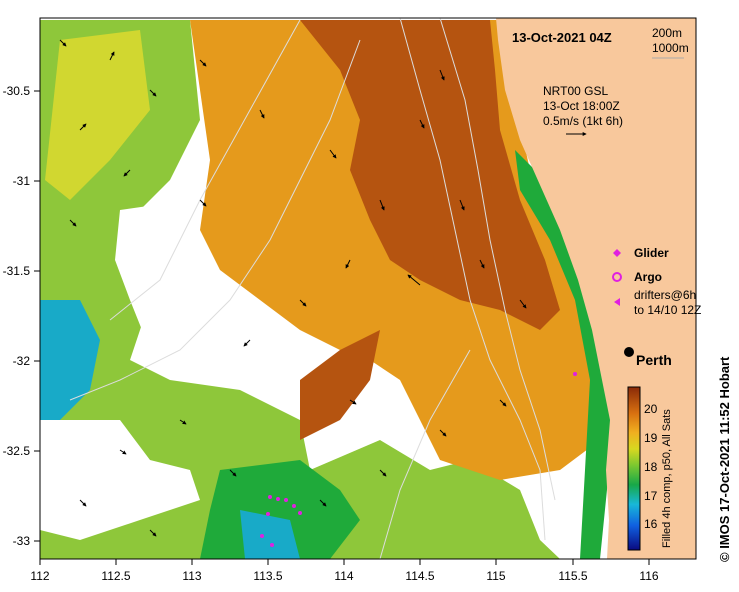  Describe the element at coordinates (267, 576) in the screenshot. I see `lon-tick-label: 113.5` at that location.